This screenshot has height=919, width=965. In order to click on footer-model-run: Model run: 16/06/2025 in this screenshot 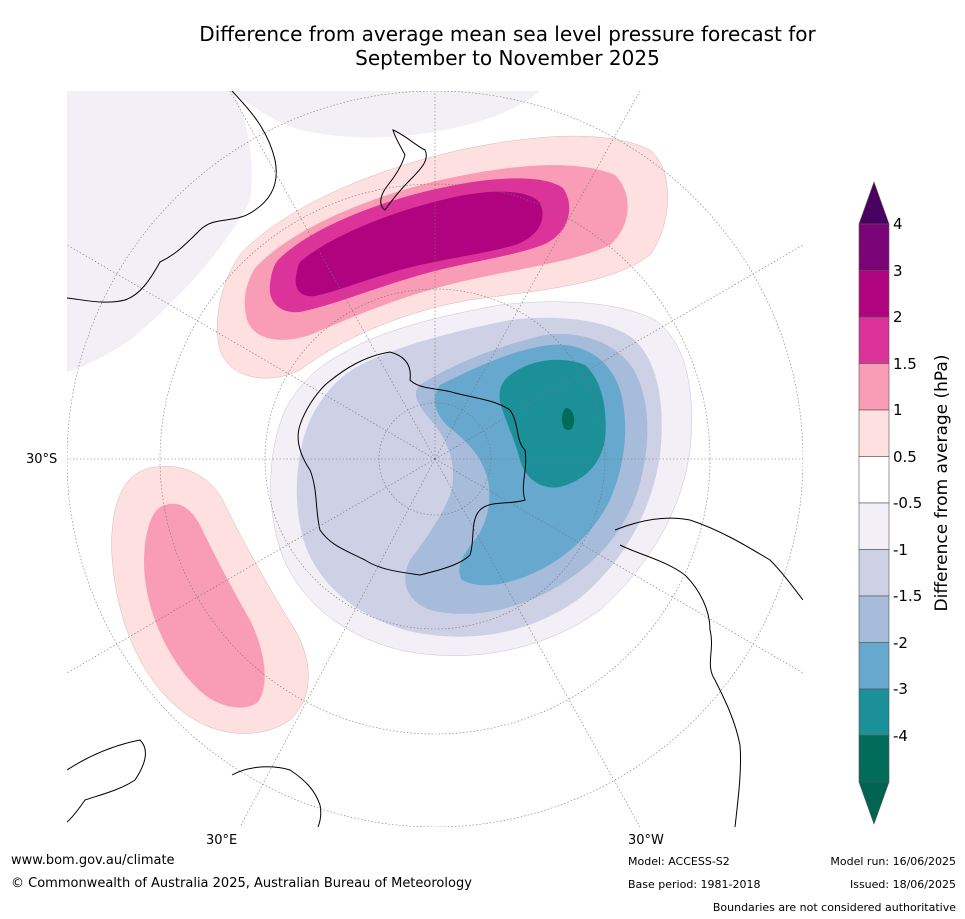, I will do `click(893, 861)`.